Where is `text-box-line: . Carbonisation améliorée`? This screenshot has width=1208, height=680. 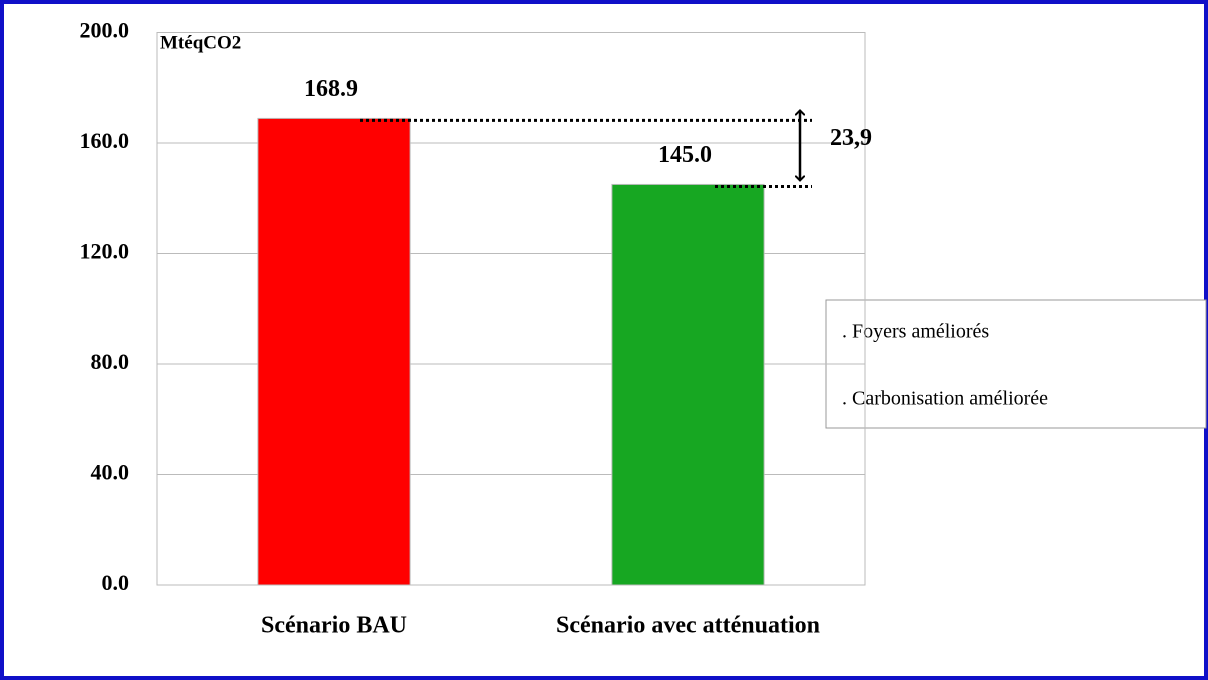 text-box-line: . Carbonisation améliorée is located at coordinates (945, 399).